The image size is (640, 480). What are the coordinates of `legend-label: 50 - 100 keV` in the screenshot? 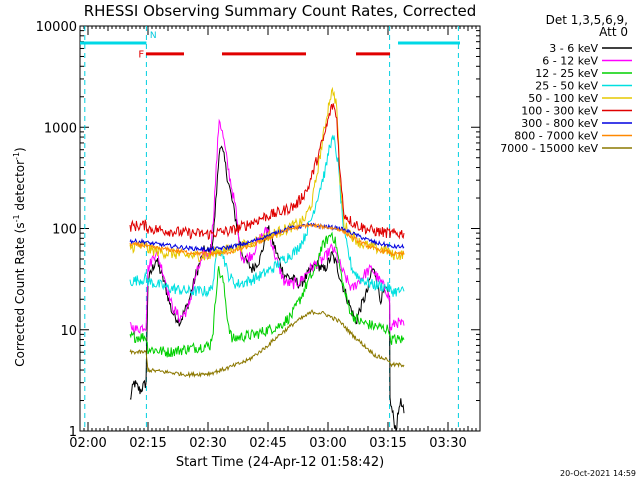 It's located at (563, 98).